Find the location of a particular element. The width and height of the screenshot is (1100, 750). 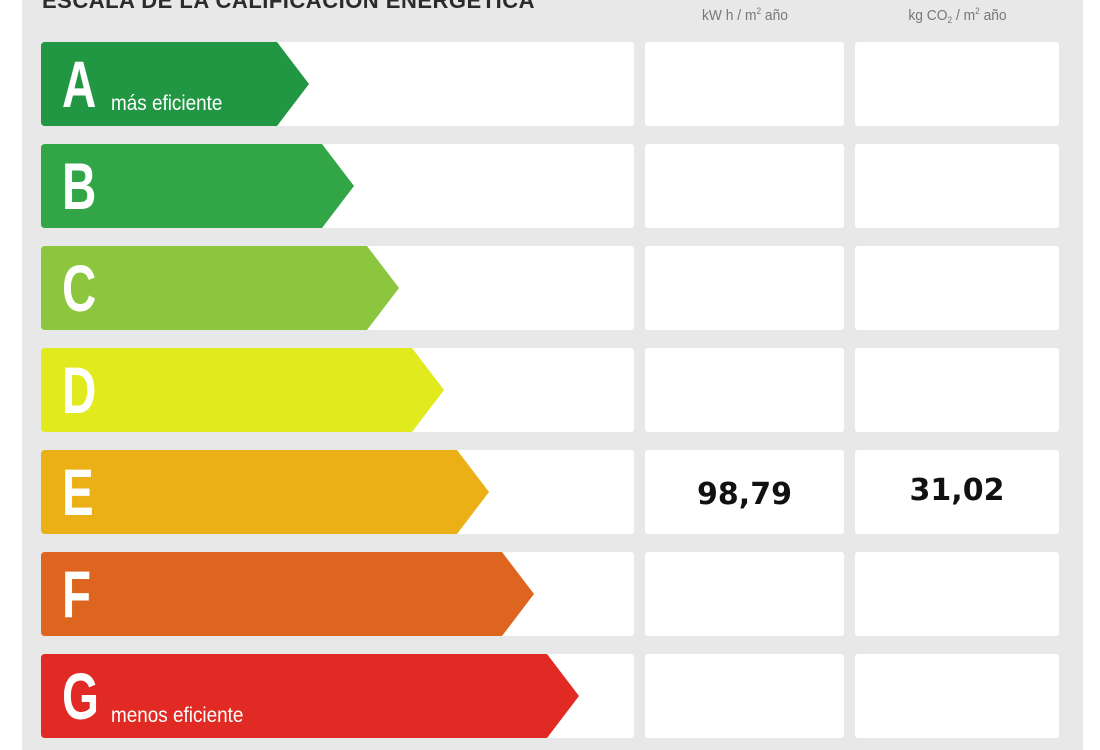

consumption-unit-text: kW h / m is located at coordinates (729, 15).